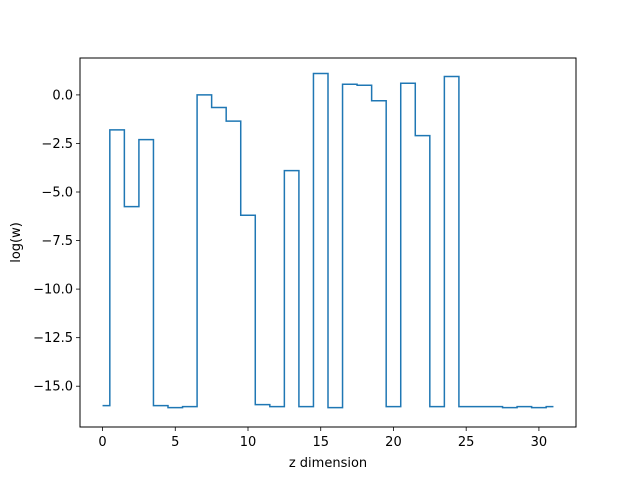 This screenshot has width=640, height=480. I want to click on y-tick-label: −5.0, so click(57, 193).